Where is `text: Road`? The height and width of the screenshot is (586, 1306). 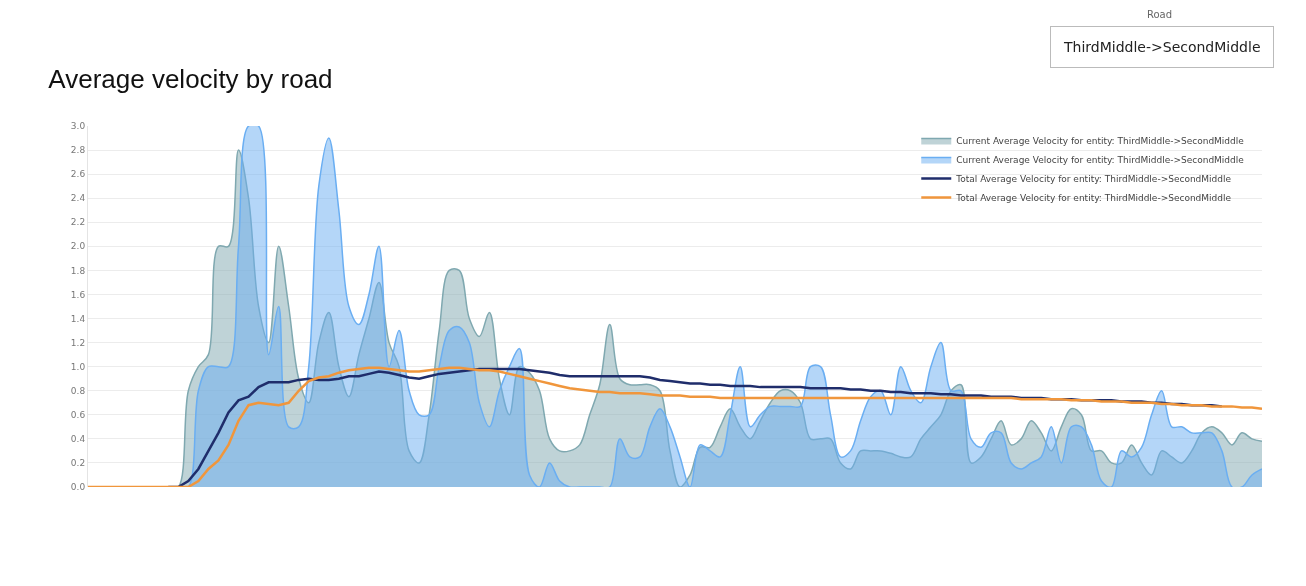 text: Road is located at coordinates (1160, 14).